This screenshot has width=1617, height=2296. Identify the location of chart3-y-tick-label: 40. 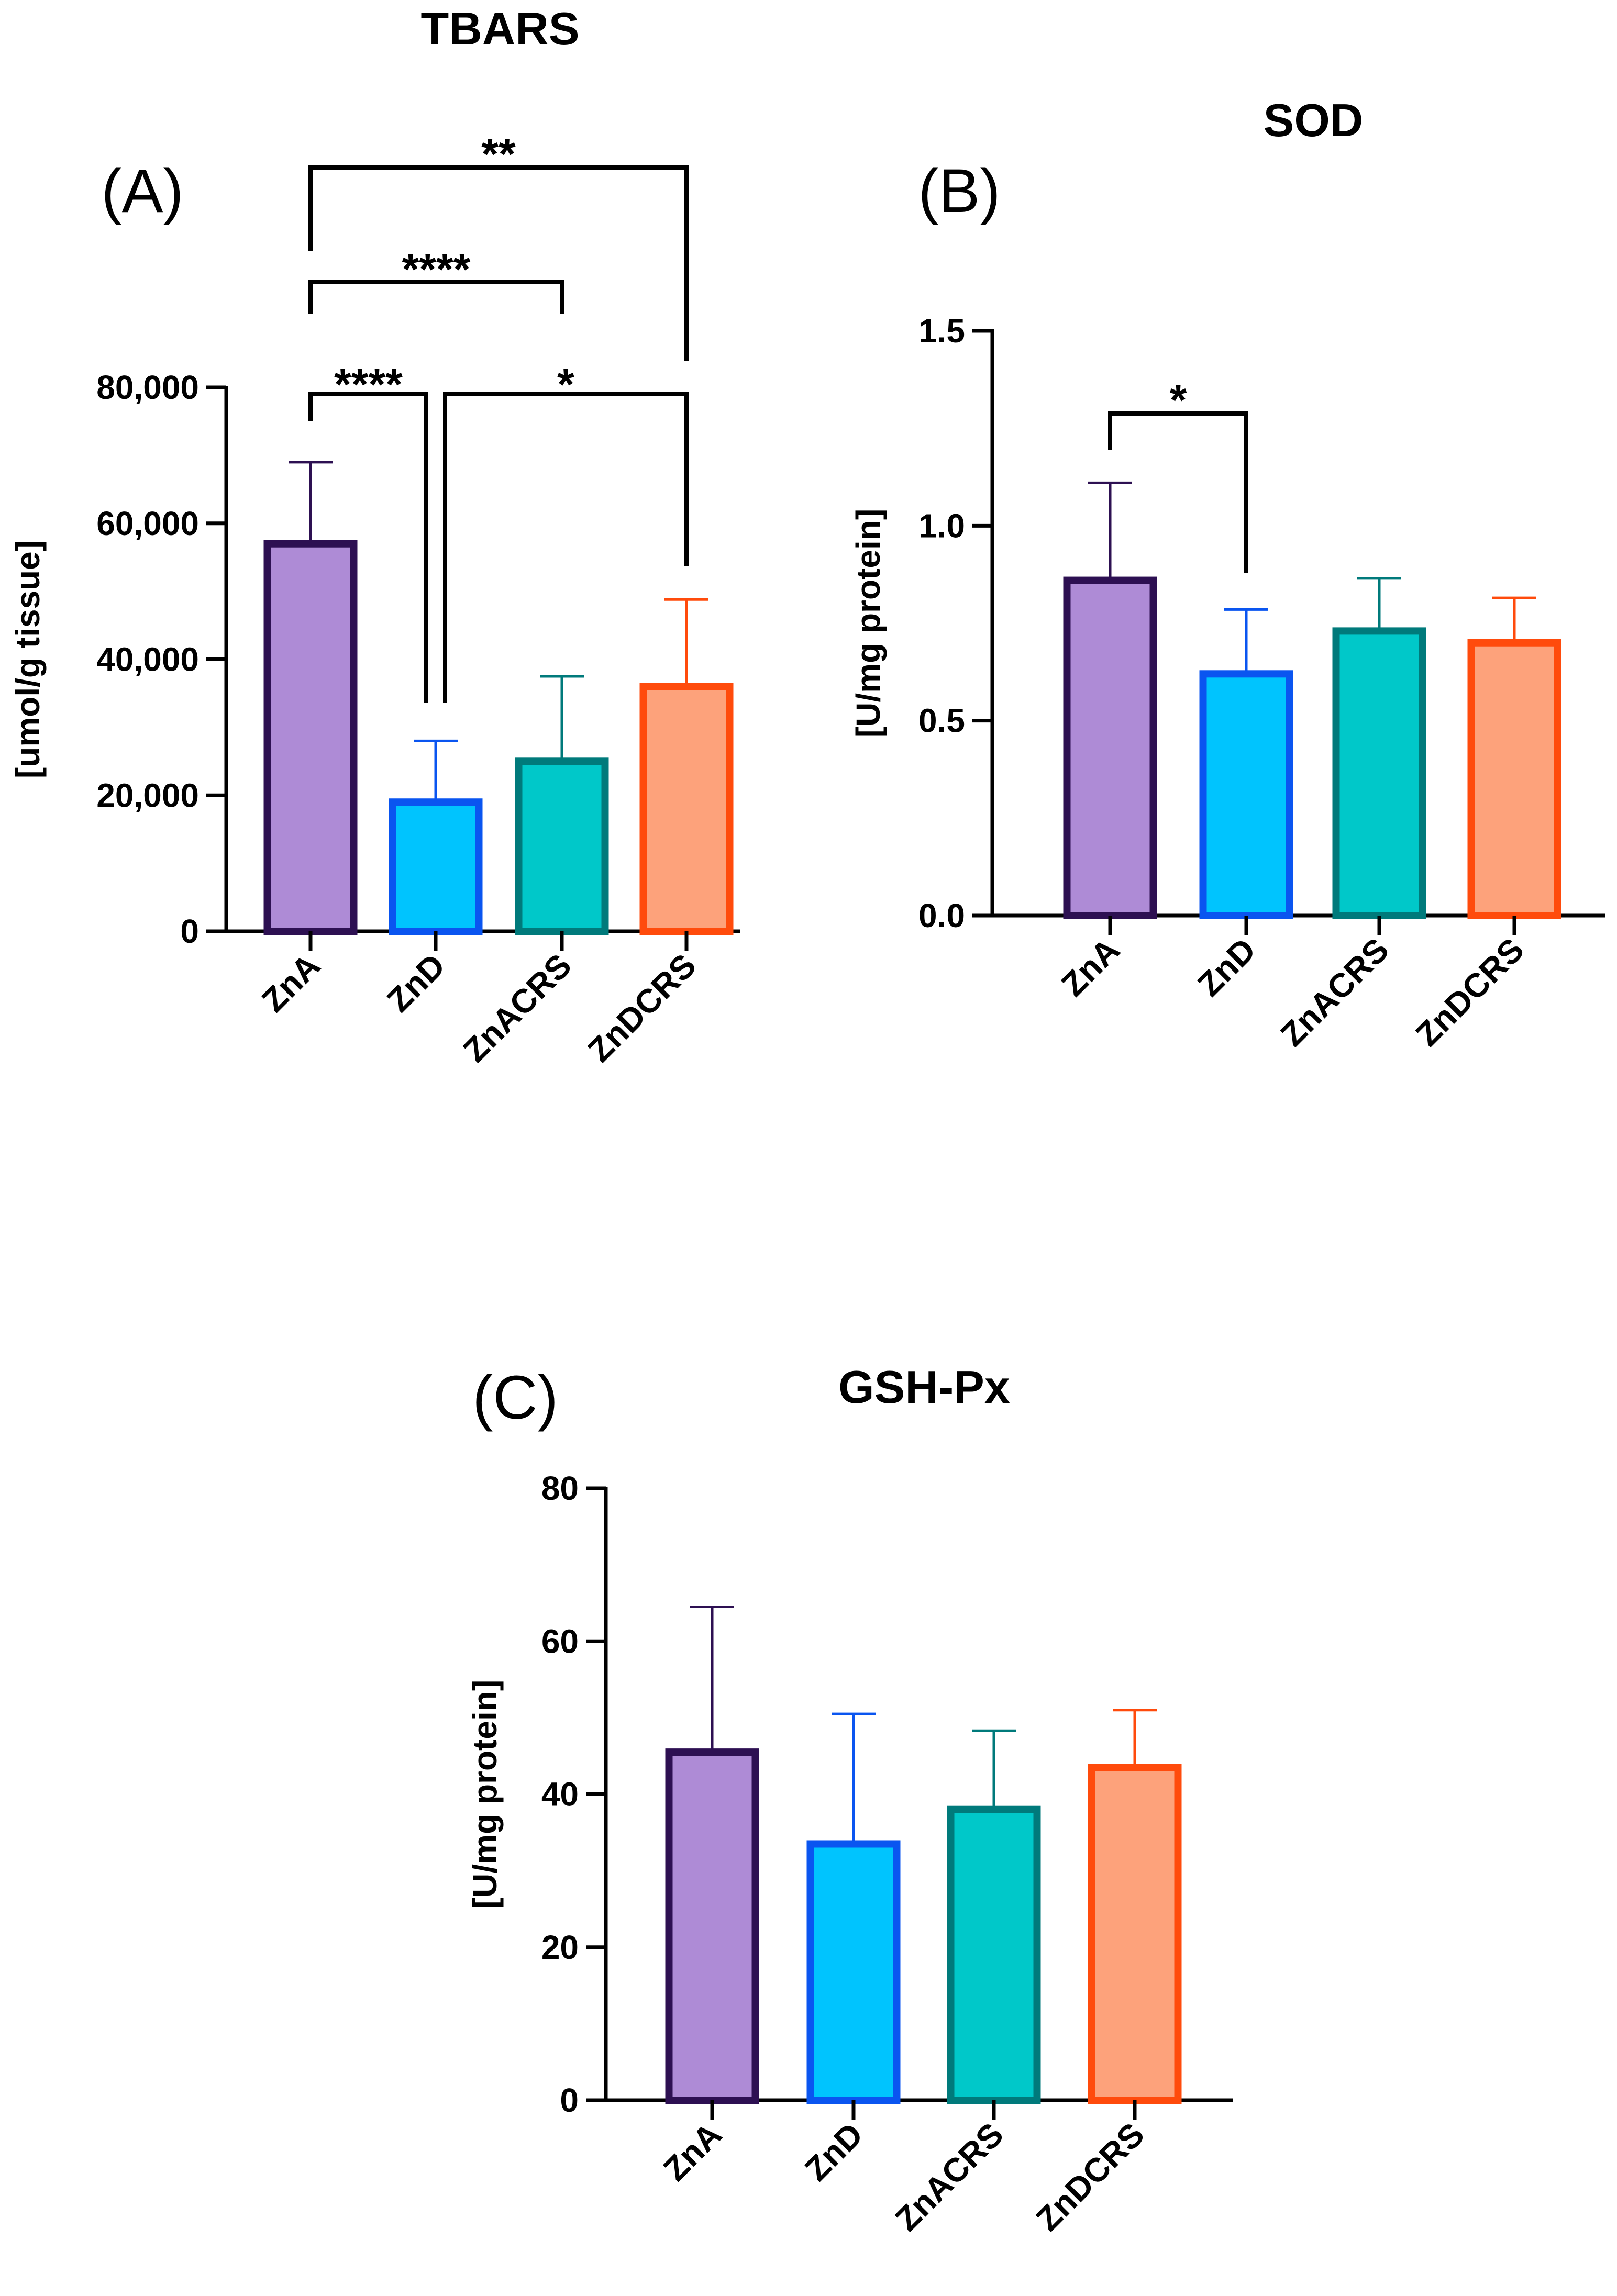
(560, 1794).